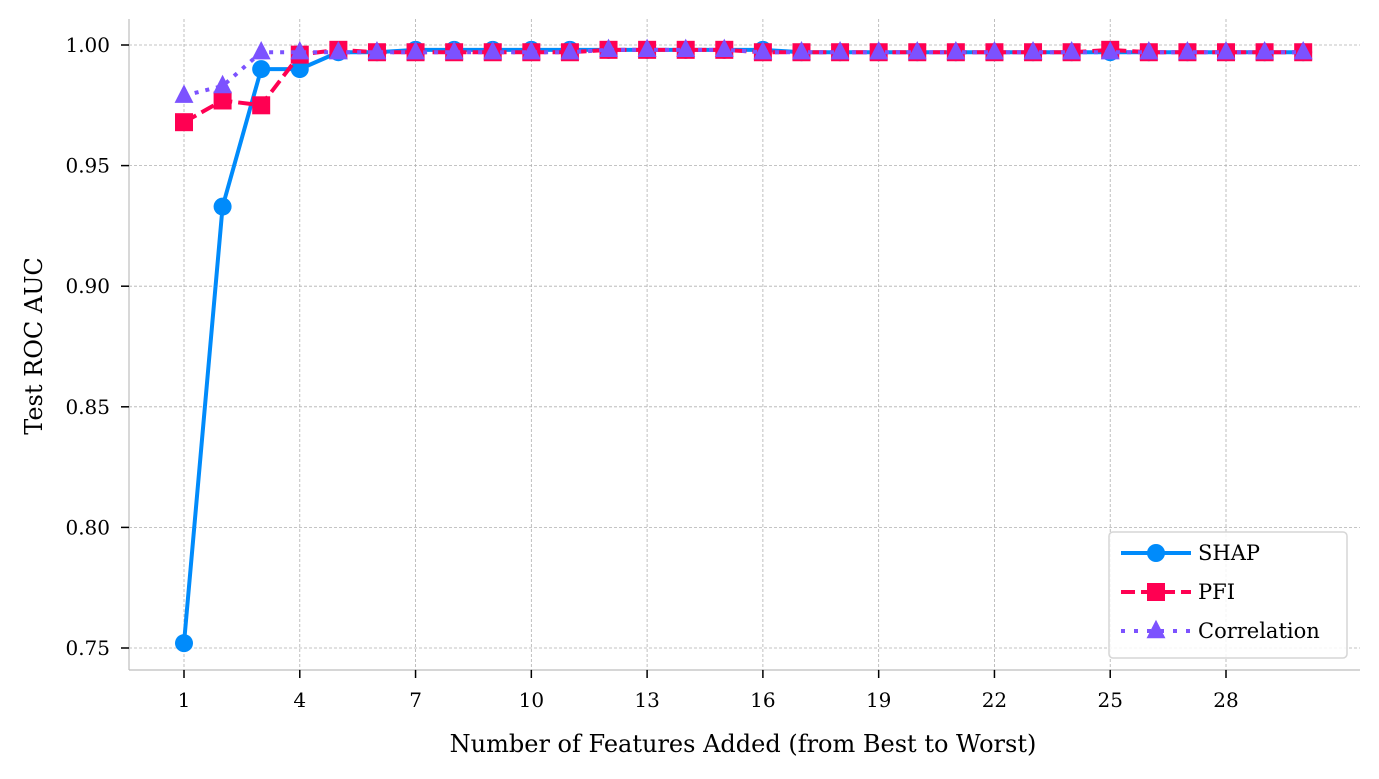 The image size is (1379, 779). I want to click on y-tick-label: 0.95, so click(87, 166).